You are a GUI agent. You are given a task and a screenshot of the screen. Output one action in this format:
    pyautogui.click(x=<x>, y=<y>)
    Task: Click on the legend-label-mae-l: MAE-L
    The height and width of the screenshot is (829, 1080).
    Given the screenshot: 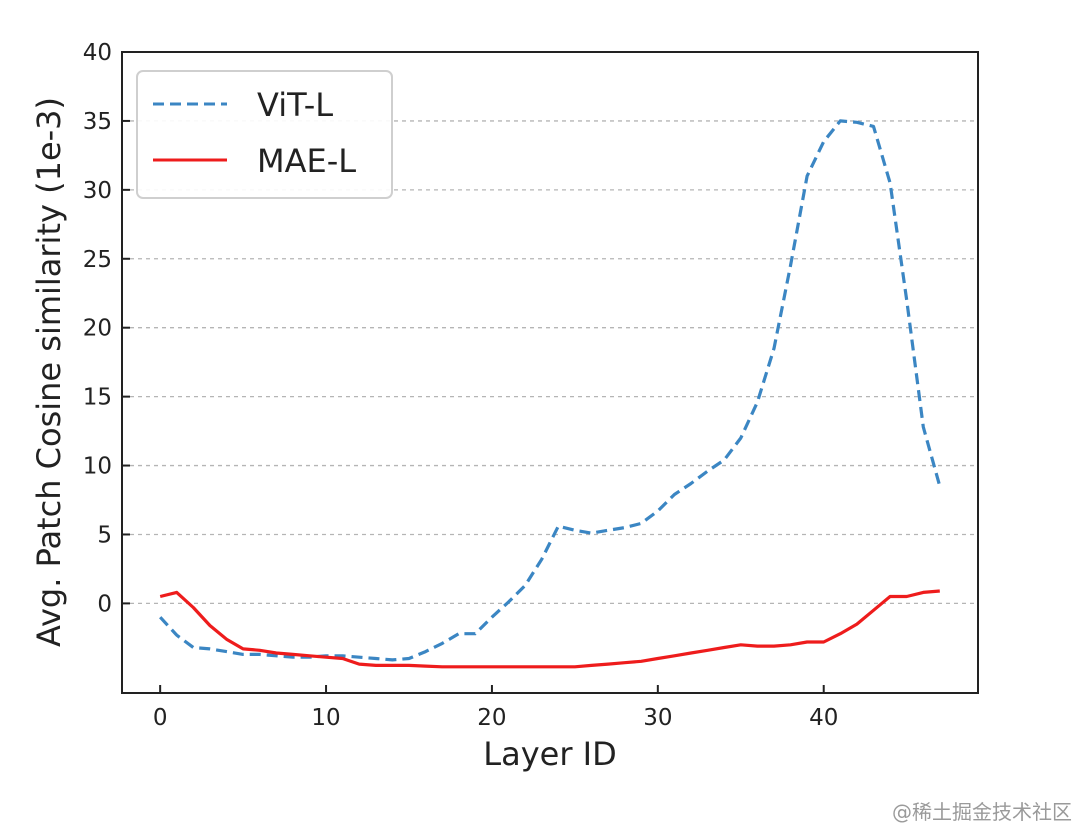 What is the action you would take?
    pyautogui.click(x=306, y=161)
    